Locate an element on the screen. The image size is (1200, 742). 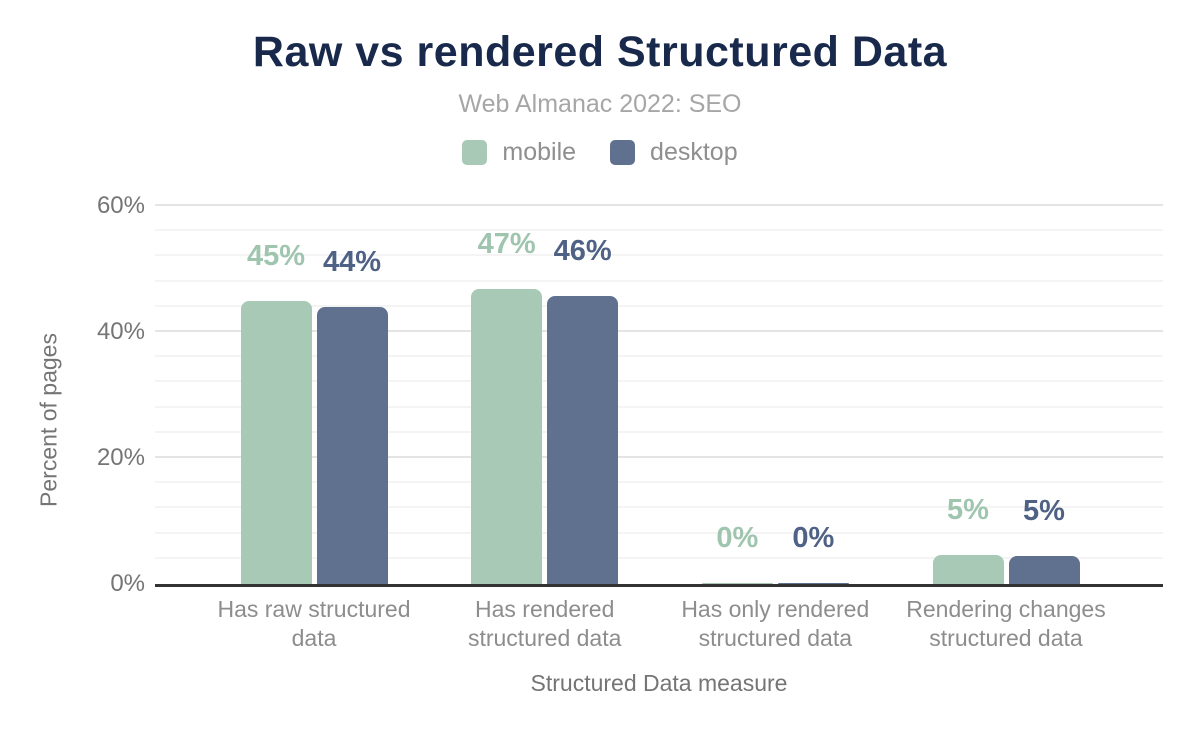
chart-title: Raw vs rendered Structured Data is located at coordinates (600, 52).